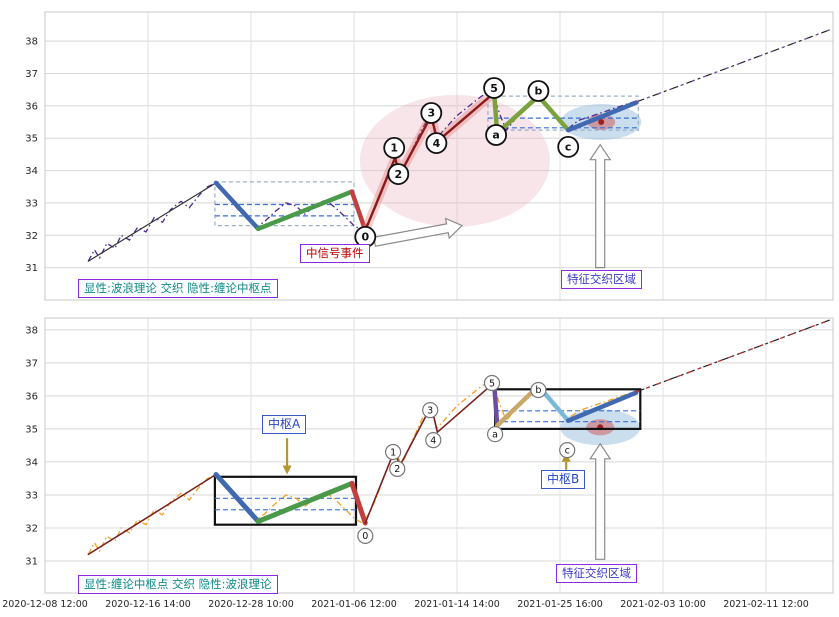 The width and height of the screenshot is (839, 617). What do you see at coordinates (457, 604) in the screenshot?
I see `x-tick-label: 2021-01-14 14:00` at bounding box center [457, 604].